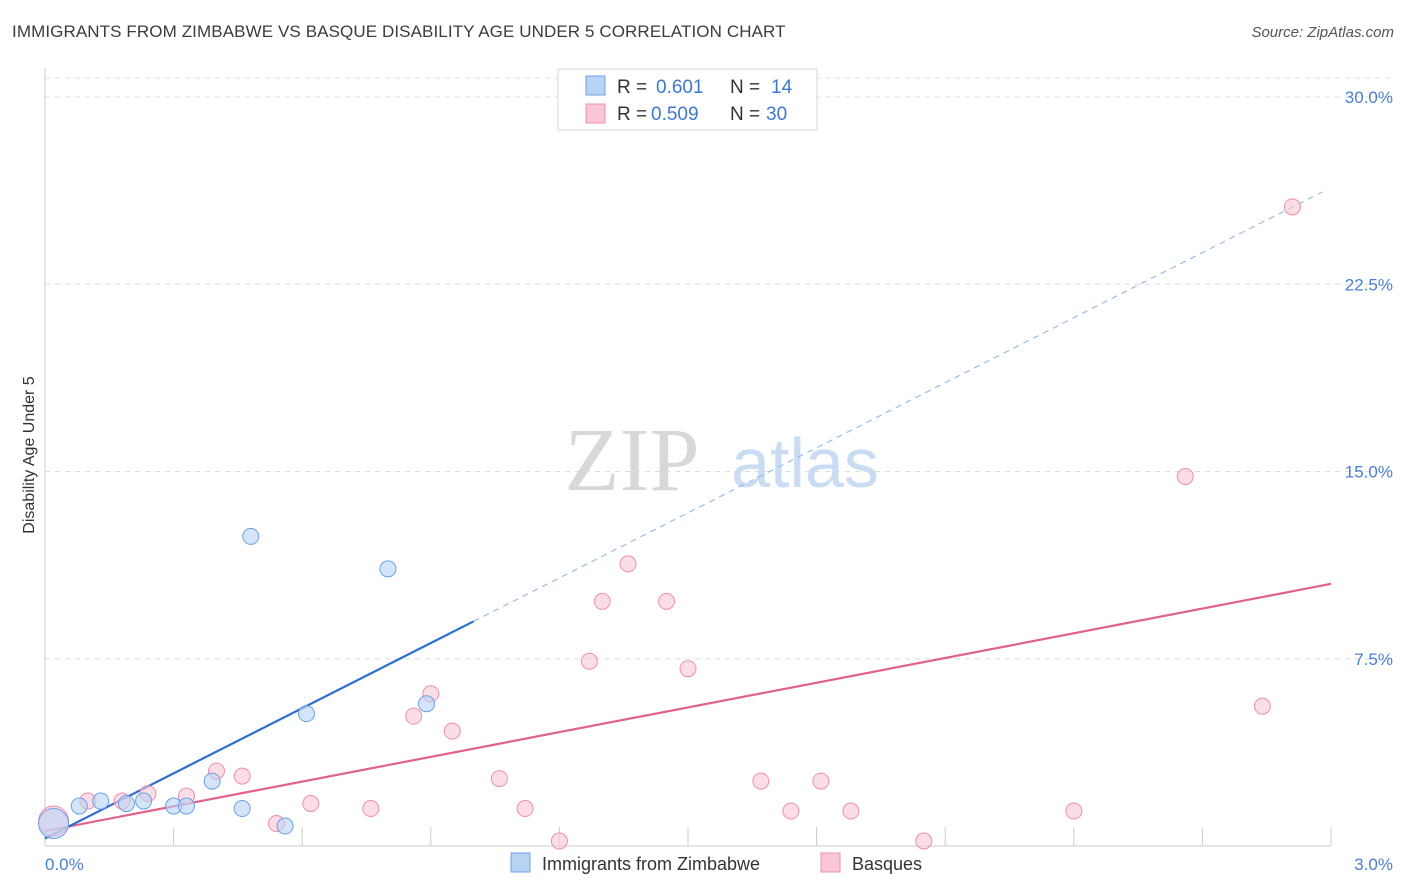  What do you see at coordinates (651, 864) in the screenshot?
I see `bottom-legend-label-zimbabwe: Immigrants from Zimbabwe` at bounding box center [651, 864].